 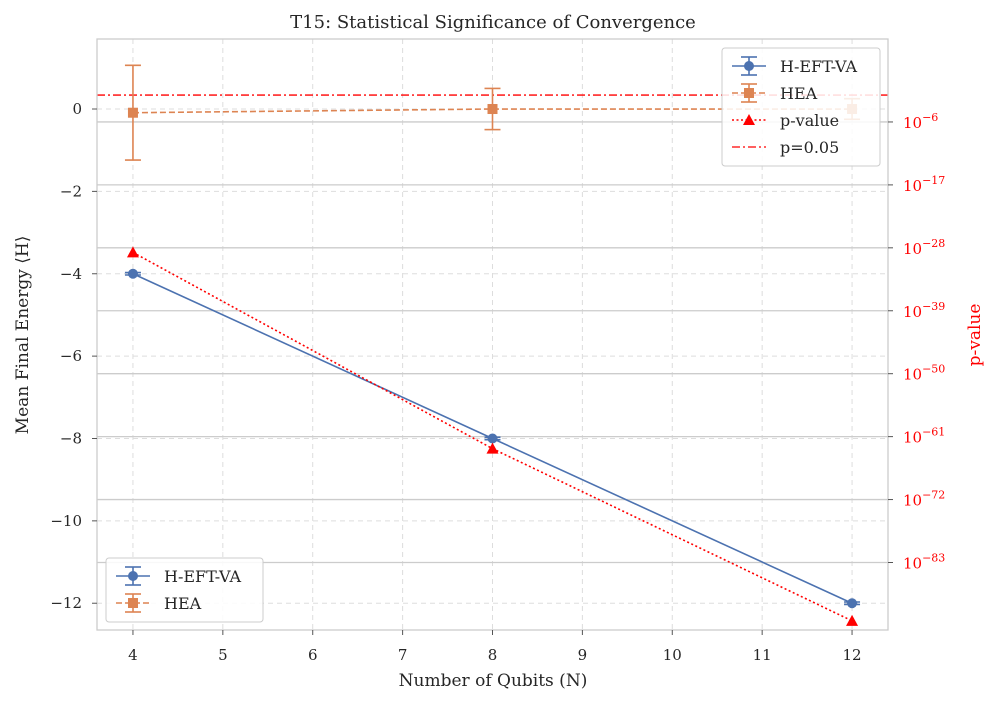 What do you see at coordinates (924, 247) in the screenshot?
I see `y2-tick-label: 10−28` at bounding box center [924, 247].